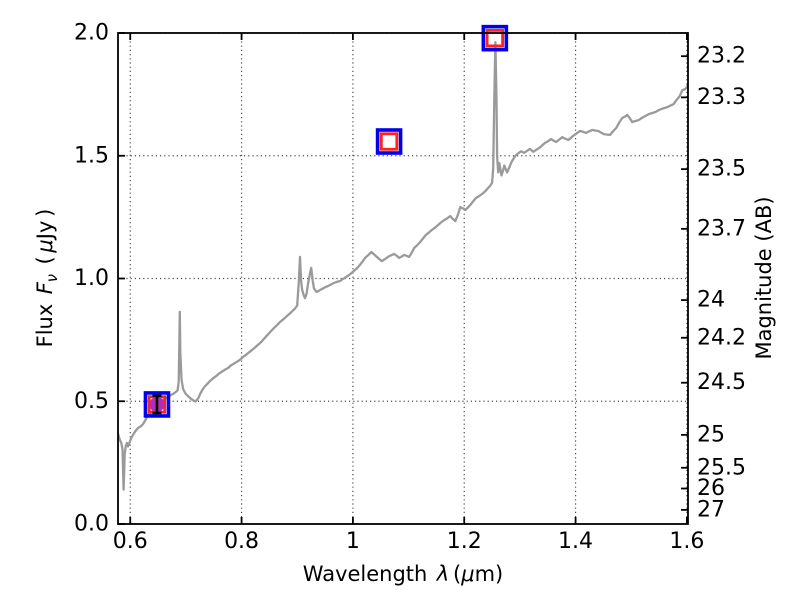 This screenshot has width=800, height=600. I want to click on y-tick-label-left: 0.0, so click(91, 524).